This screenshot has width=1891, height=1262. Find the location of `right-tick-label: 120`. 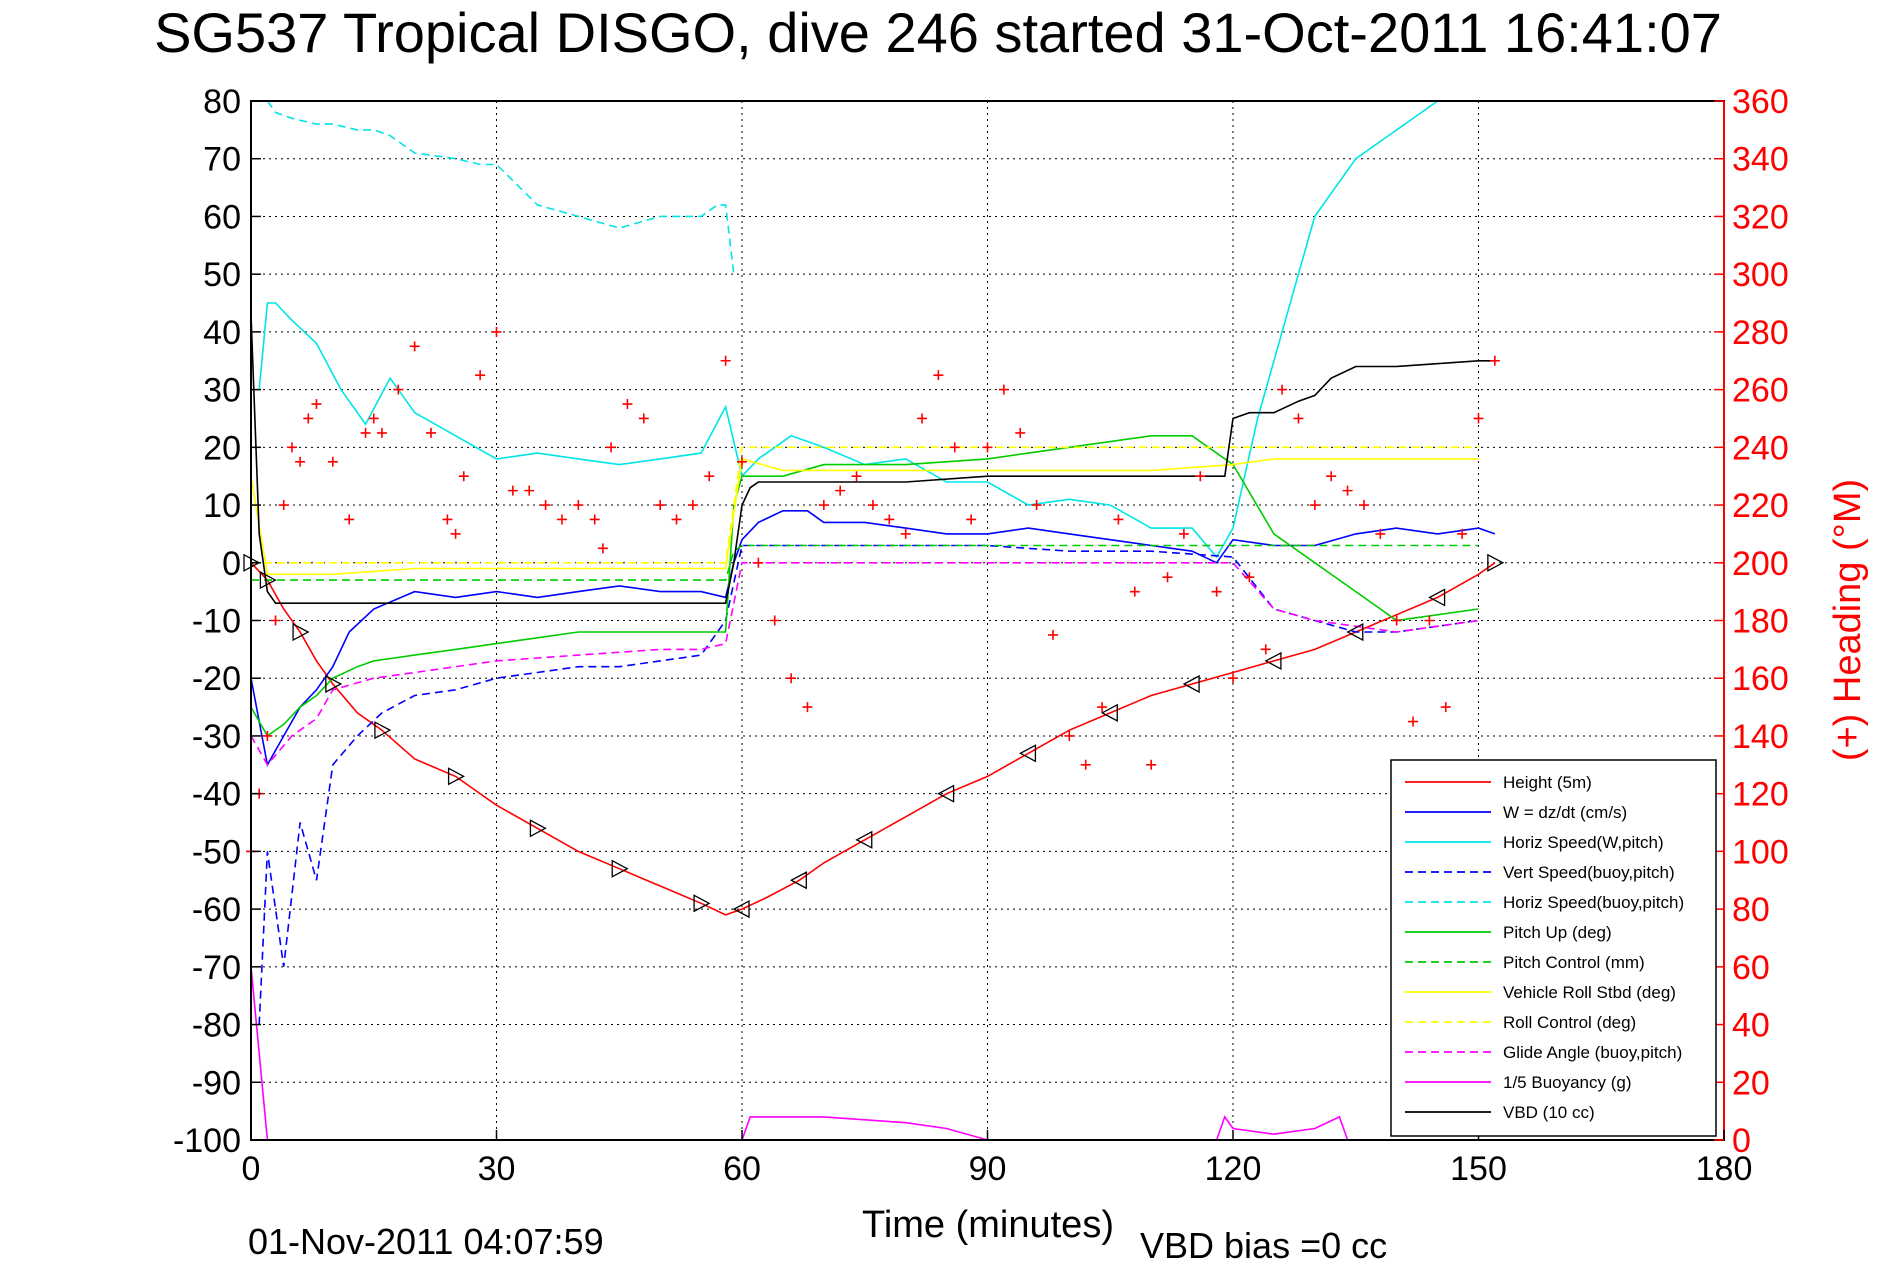

right-tick-label: 120 is located at coordinates (1760, 795).